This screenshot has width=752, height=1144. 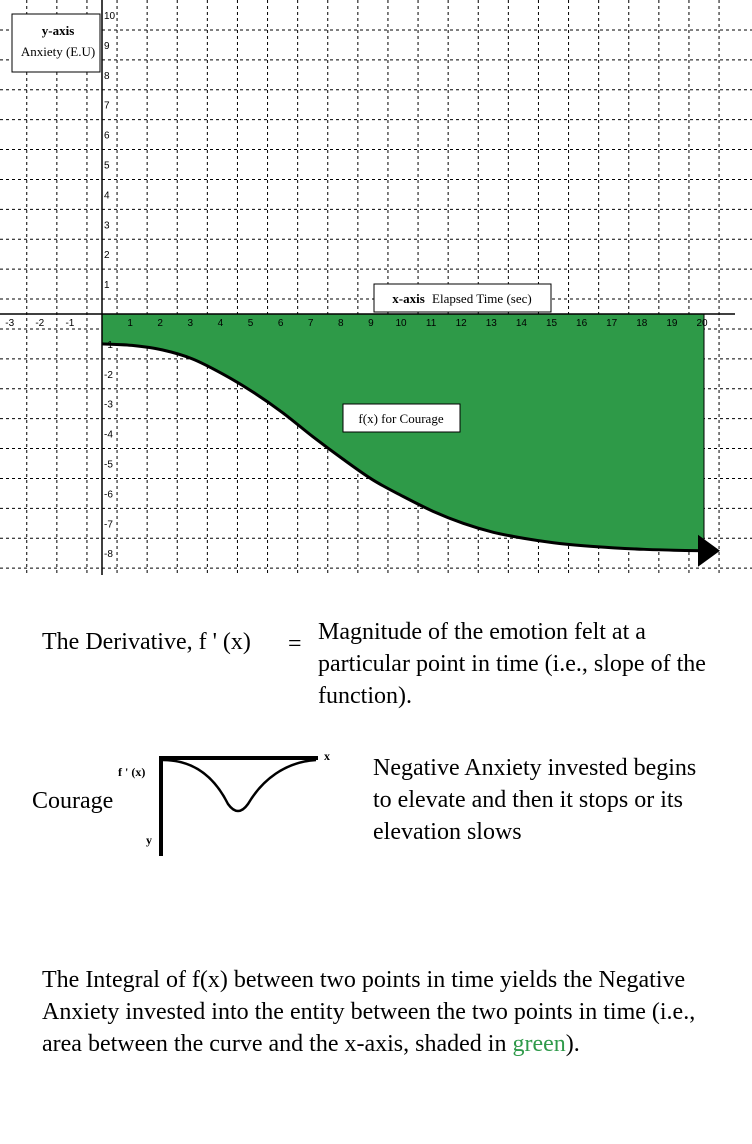 What do you see at coordinates (108, 494) in the screenshot?
I see `y-tick-label: -6` at bounding box center [108, 494].